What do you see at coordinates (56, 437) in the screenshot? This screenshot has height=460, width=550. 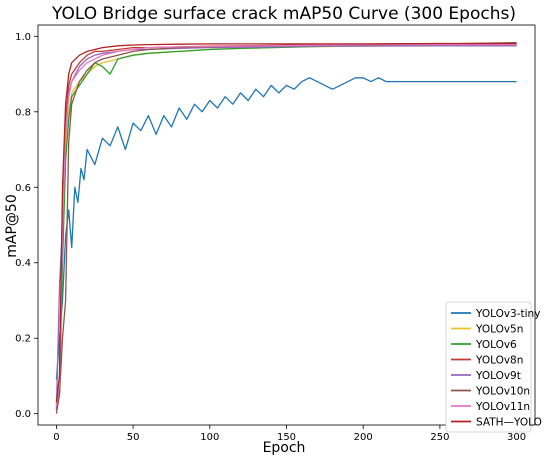 I see `x-tick-label: 0` at bounding box center [56, 437].